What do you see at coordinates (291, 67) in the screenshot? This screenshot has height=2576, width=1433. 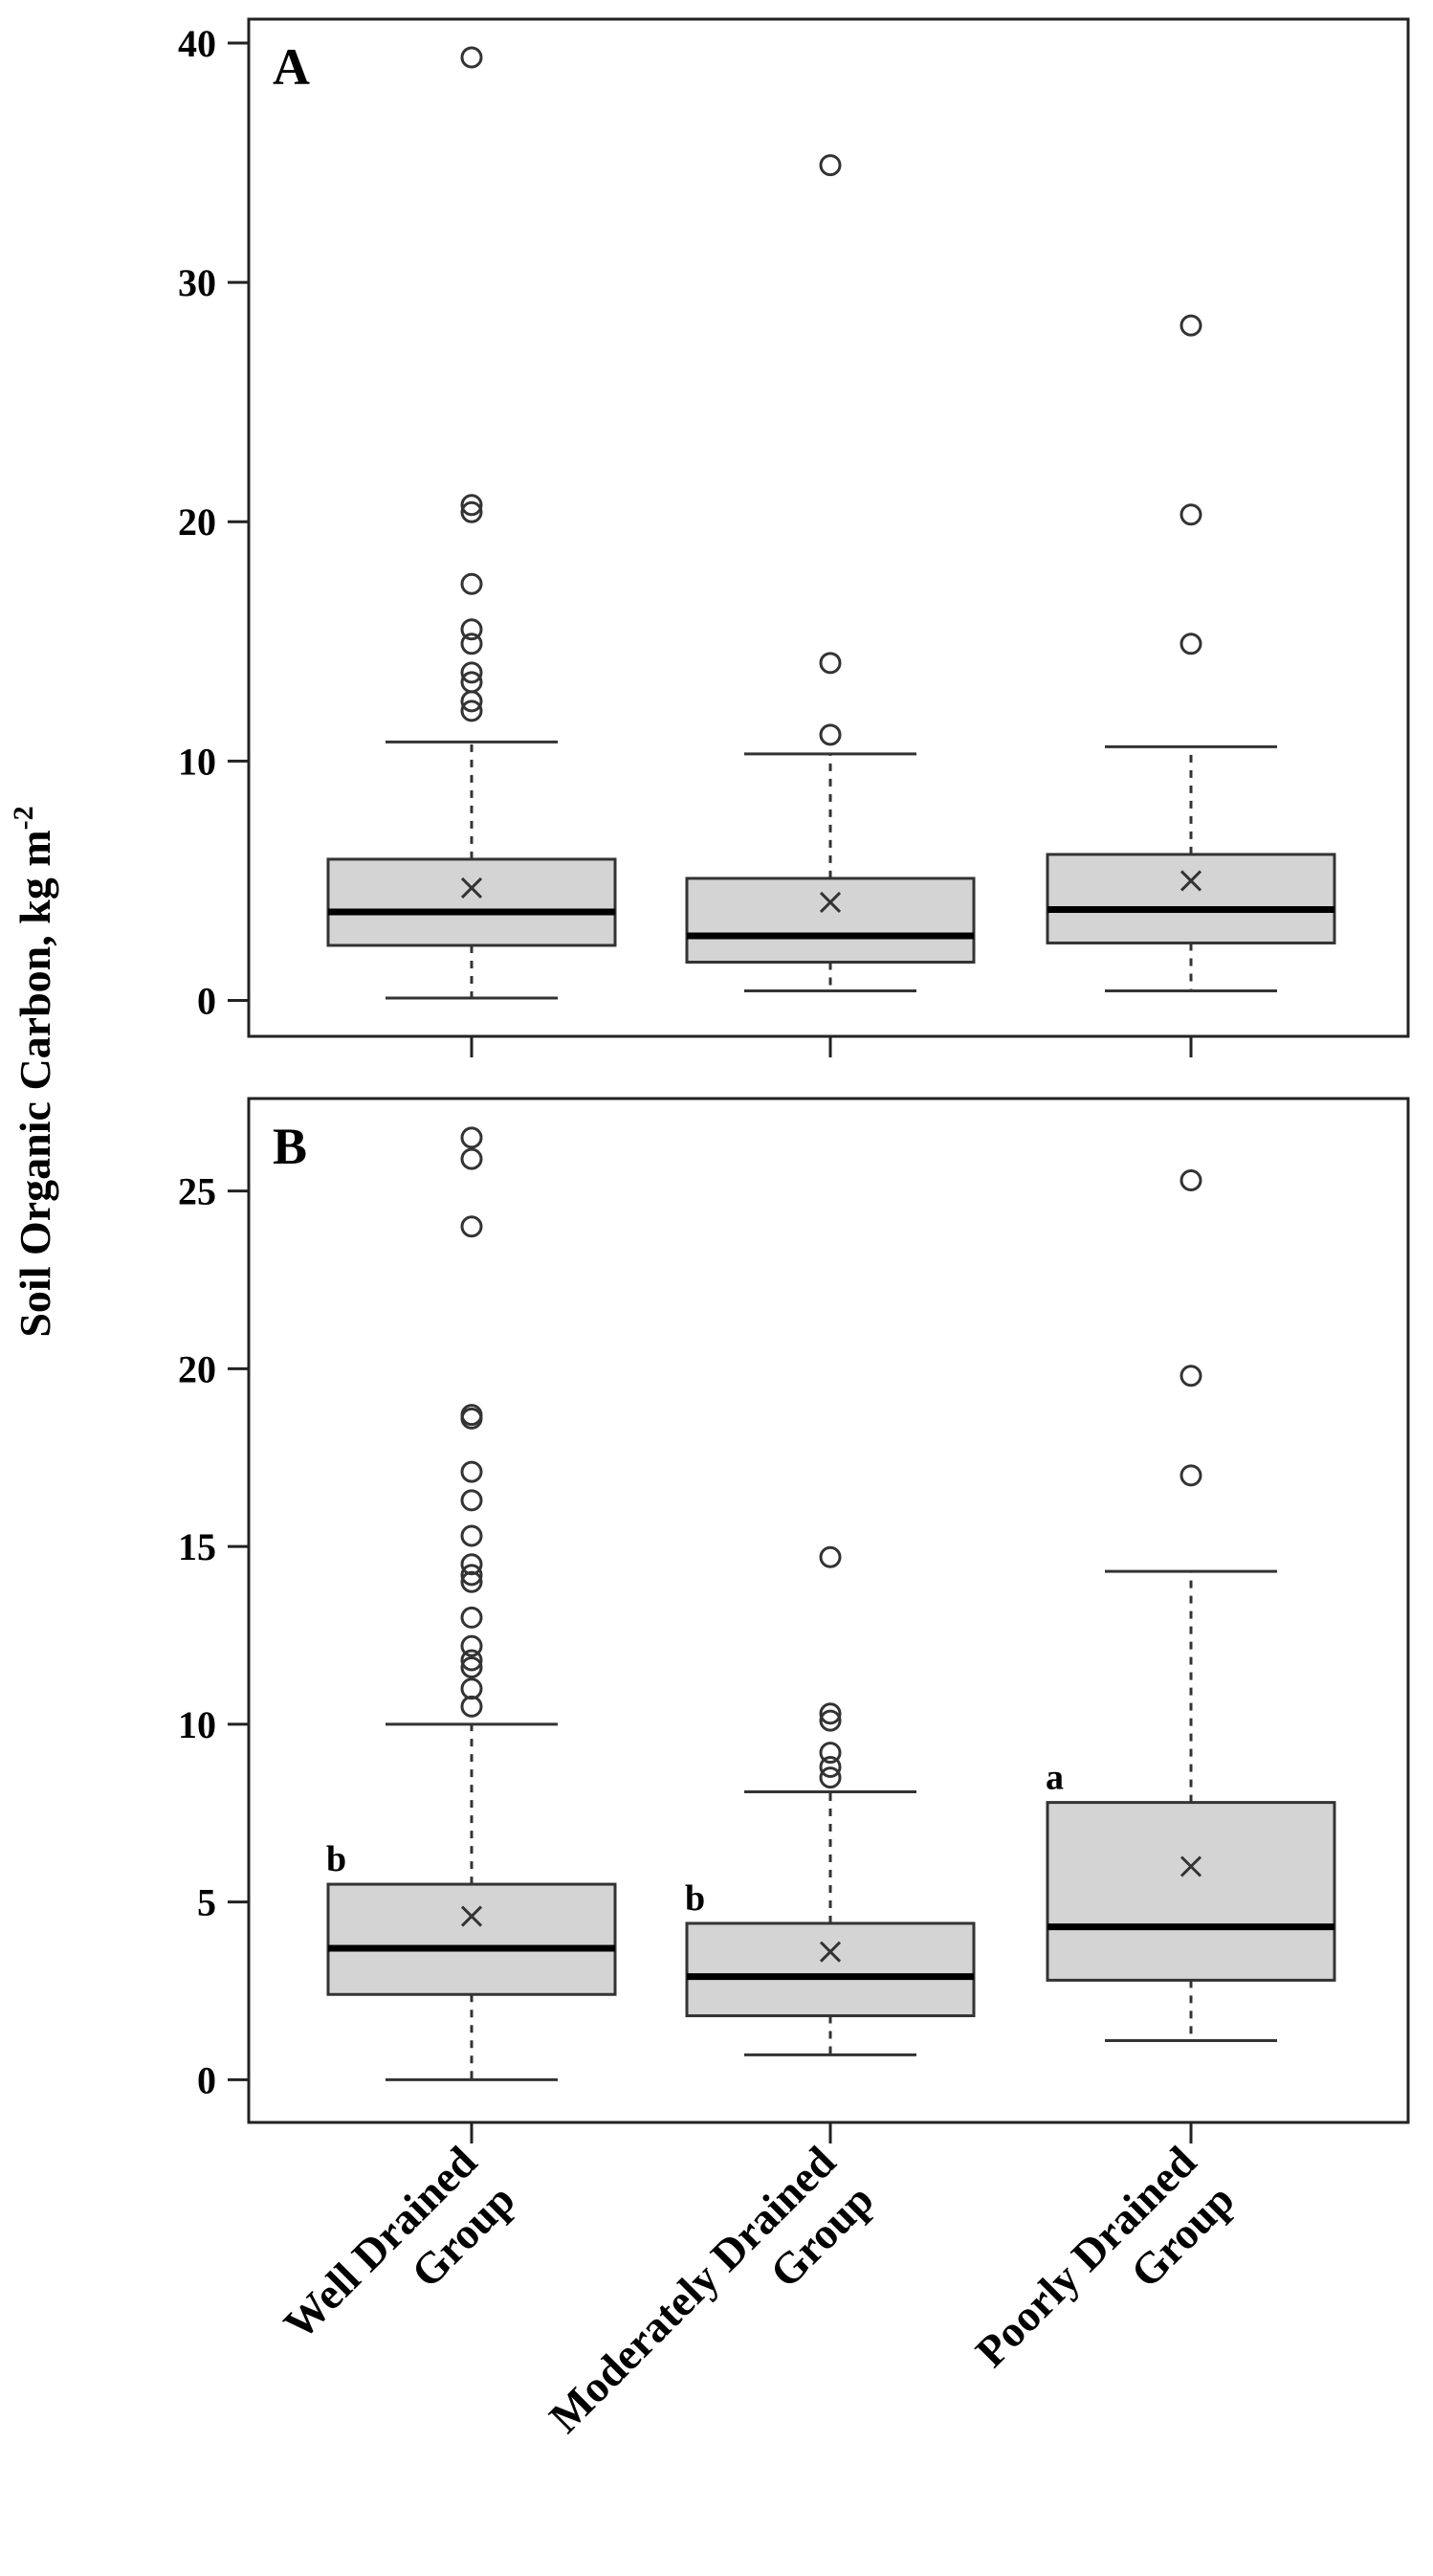 I see `panel-a-letter: A` at bounding box center [291, 67].